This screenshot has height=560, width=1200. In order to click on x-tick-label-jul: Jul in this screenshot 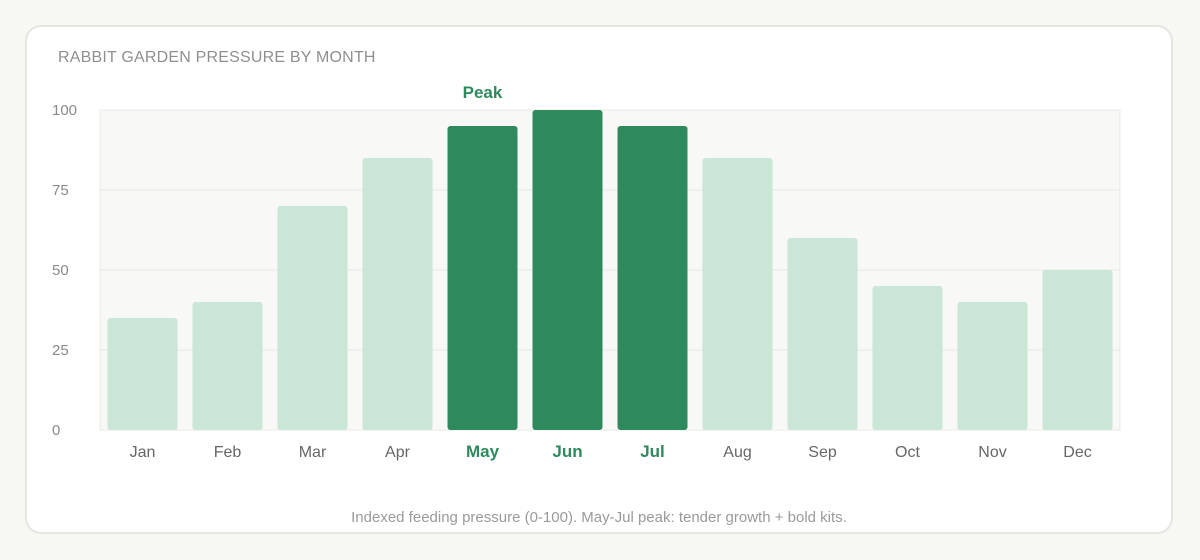, I will do `click(652, 451)`.